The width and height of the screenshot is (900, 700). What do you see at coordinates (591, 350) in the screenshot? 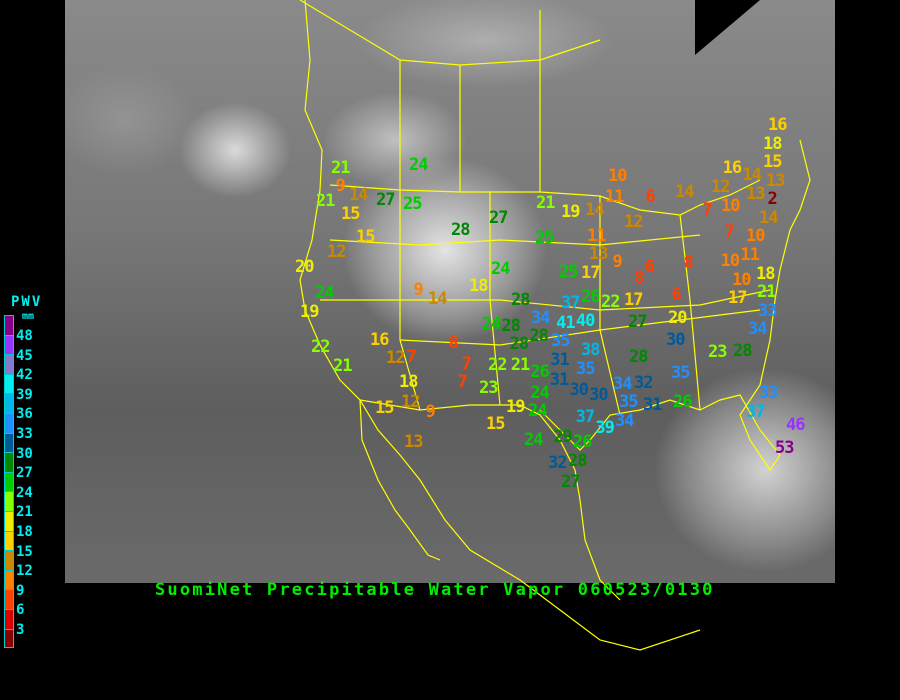
I see `station-pwv-value: 38` at bounding box center [591, 350].